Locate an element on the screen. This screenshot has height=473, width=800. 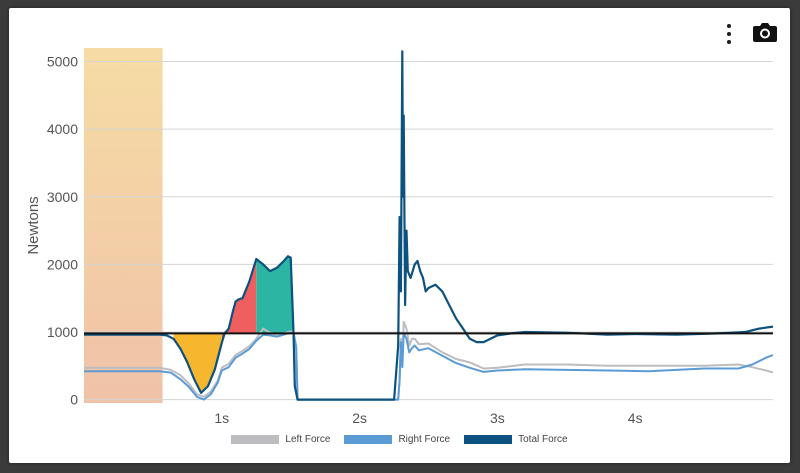
camera-icon is located at coordinates (765, 32).